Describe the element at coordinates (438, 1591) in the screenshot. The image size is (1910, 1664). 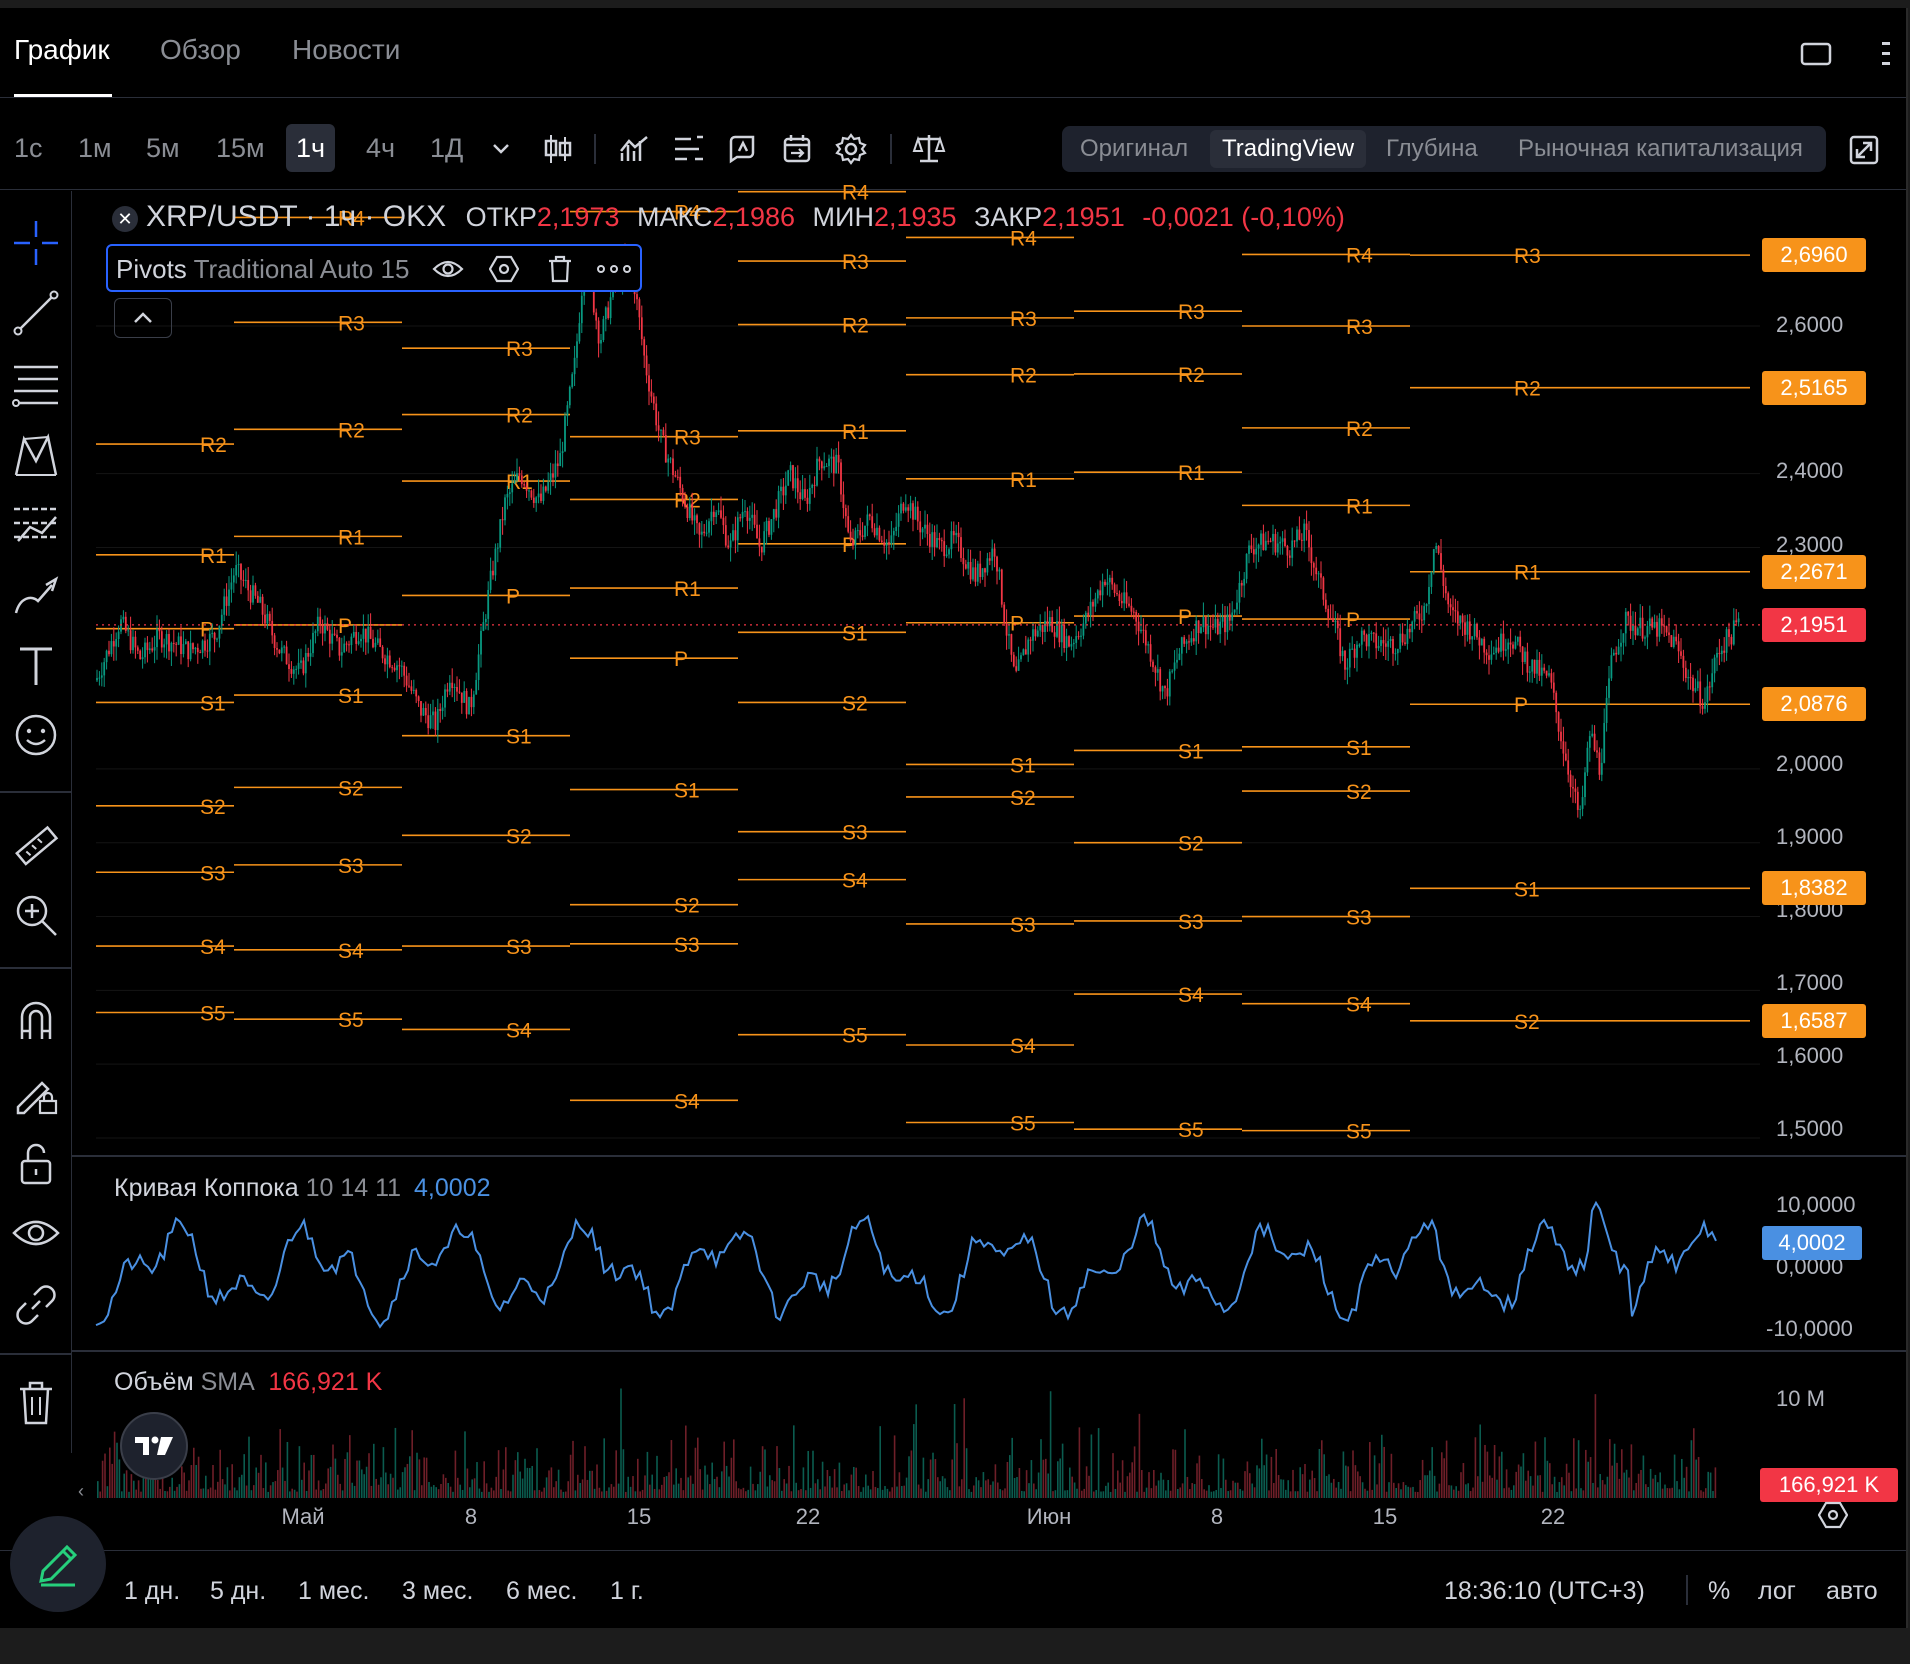
I see `range-3m: 3 мес.` at that location.